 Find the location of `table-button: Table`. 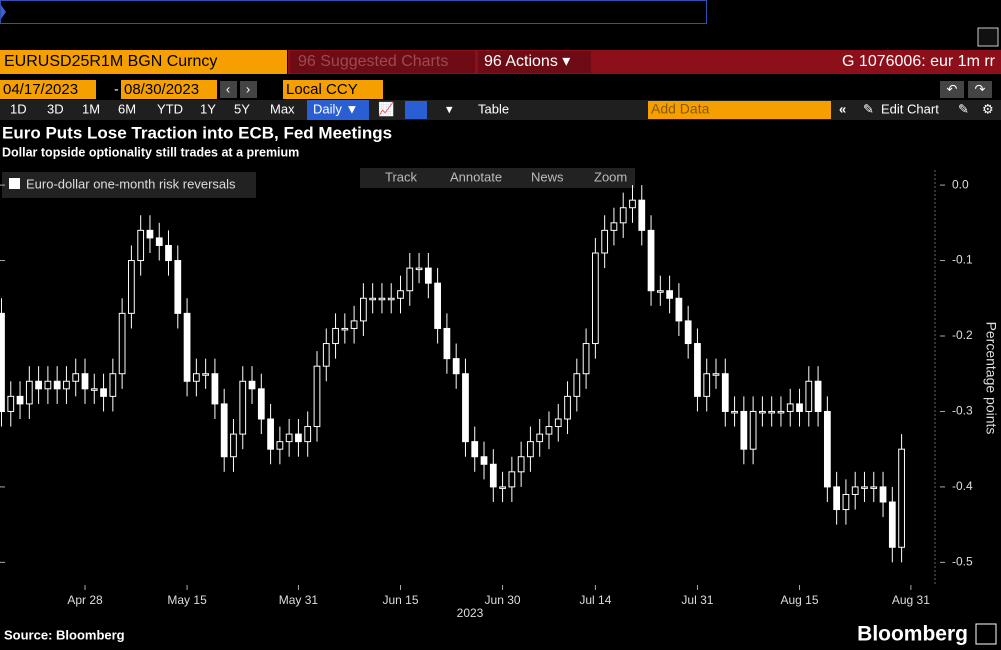

table-button: Table is located at coordinates (493, 108).